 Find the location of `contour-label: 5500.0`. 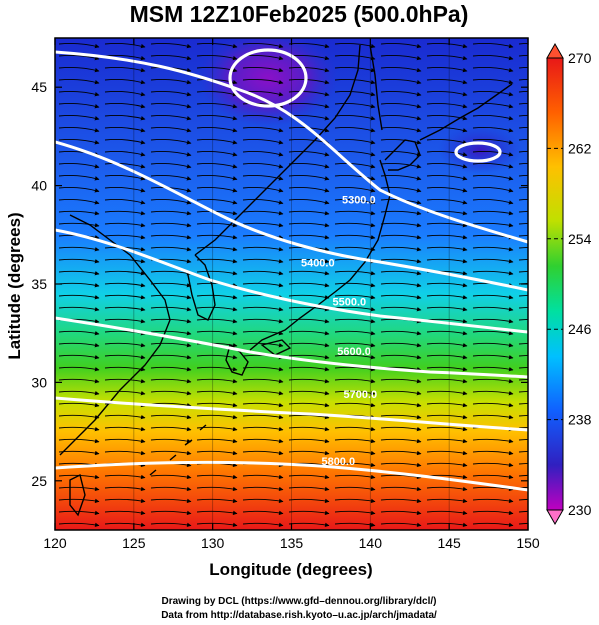

contour-label: 5500.0 is located at coordinates (349, 303).